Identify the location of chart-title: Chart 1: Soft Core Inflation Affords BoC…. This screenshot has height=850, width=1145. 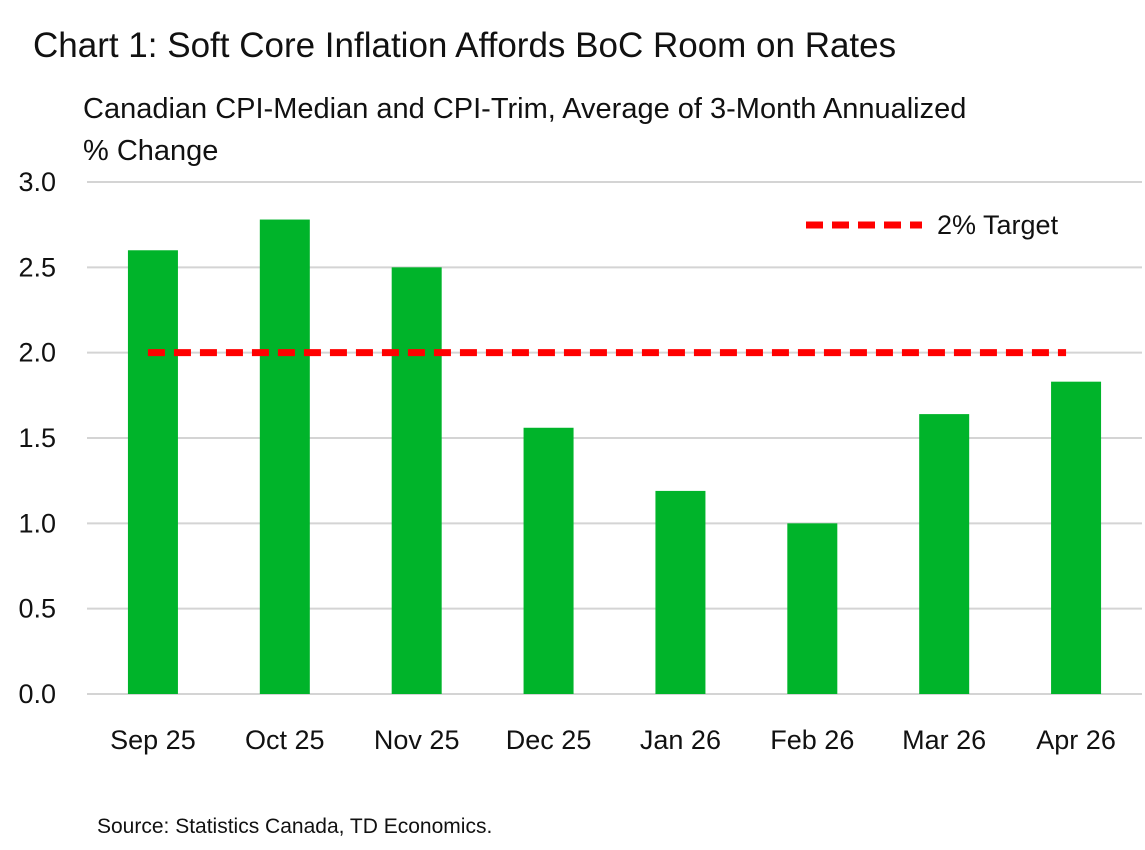
(465, 45).